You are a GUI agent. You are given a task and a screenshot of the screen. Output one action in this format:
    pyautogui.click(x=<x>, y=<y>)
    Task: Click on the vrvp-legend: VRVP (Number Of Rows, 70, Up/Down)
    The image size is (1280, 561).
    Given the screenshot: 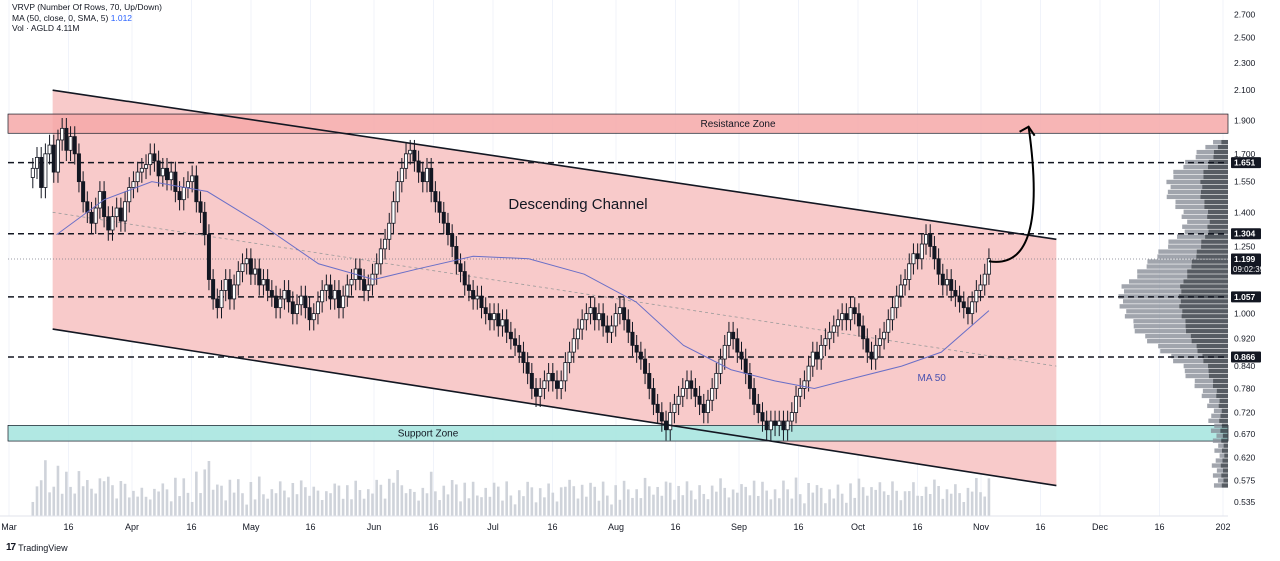 What is the action you would take?
    pyautogui.click(x=87, y=7)
    